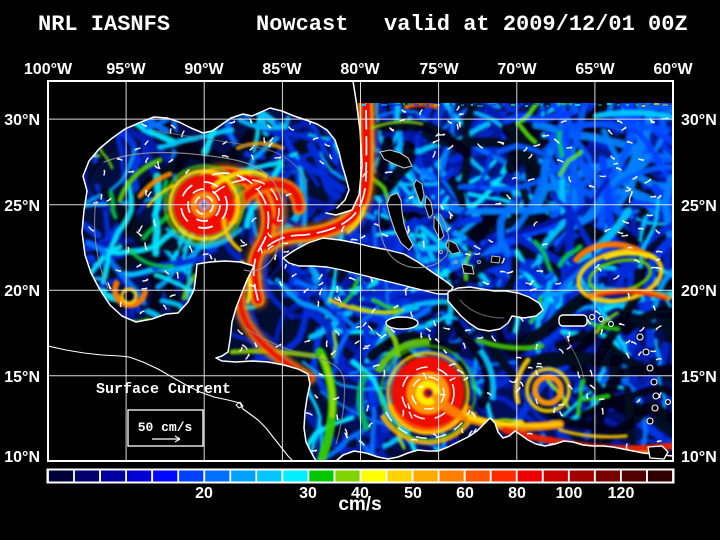 Image resolution: width=720 pixels, height=540 pixels. What do you see at coordinates (308, 493) in the screenshot?
I see `svg-text: 30` at bounding box center [308, 493].